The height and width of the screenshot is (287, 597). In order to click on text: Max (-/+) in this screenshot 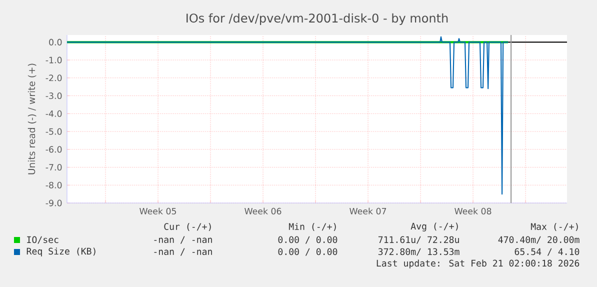, I will do `click(554, 227)`.